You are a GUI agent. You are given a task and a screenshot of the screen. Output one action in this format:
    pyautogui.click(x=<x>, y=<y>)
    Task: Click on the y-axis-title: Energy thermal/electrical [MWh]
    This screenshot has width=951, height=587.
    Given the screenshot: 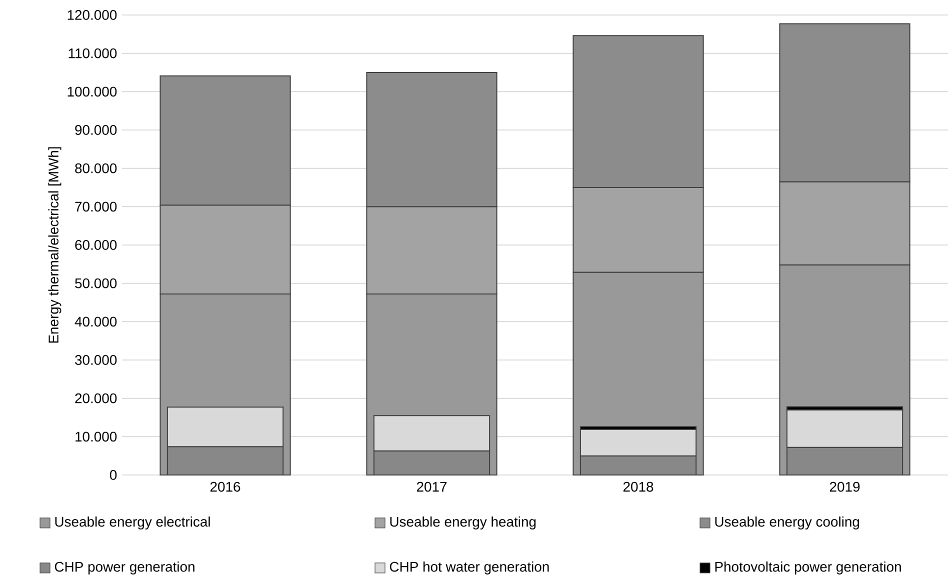 What is the action you would take?
    pyautogui.click(x=55, y=245)
    